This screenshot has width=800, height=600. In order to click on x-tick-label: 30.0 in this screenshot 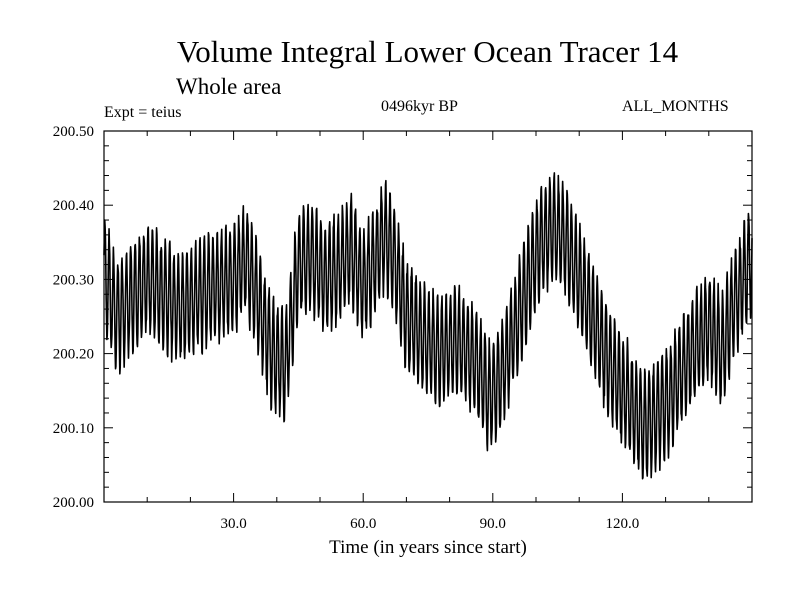, I will do `click(233, 524)`.